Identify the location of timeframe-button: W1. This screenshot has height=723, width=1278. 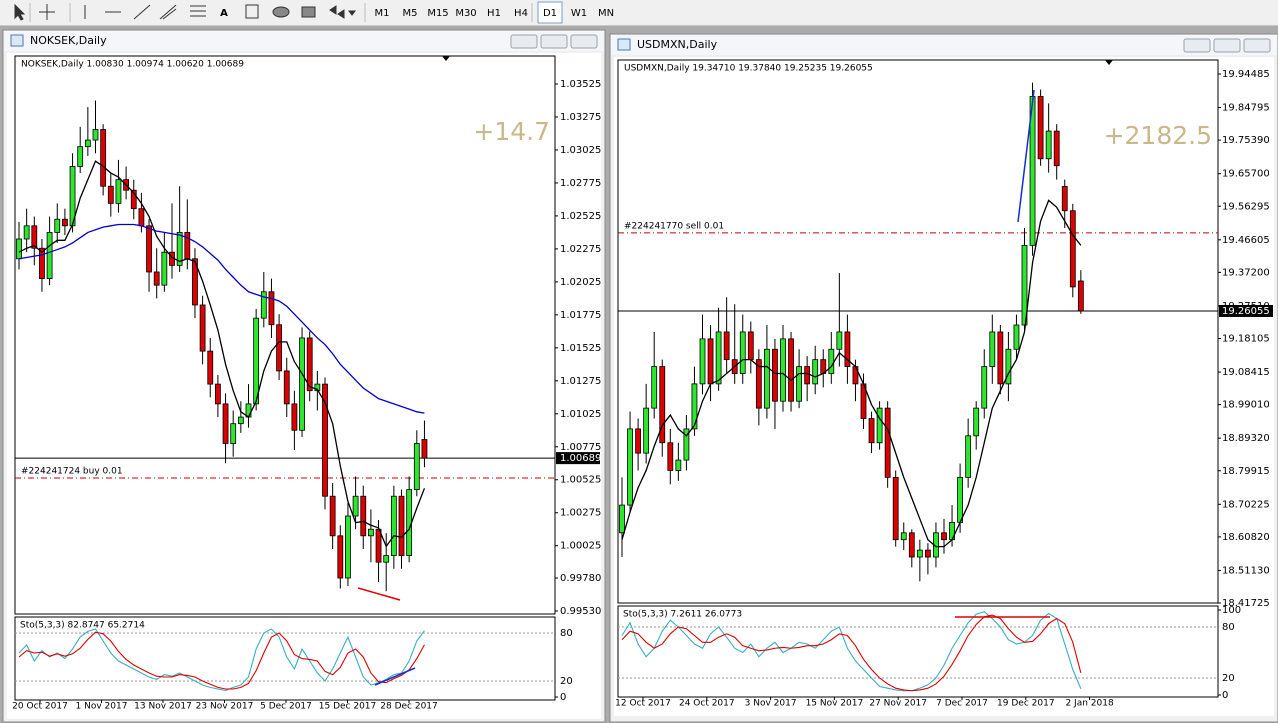
(579, 13).